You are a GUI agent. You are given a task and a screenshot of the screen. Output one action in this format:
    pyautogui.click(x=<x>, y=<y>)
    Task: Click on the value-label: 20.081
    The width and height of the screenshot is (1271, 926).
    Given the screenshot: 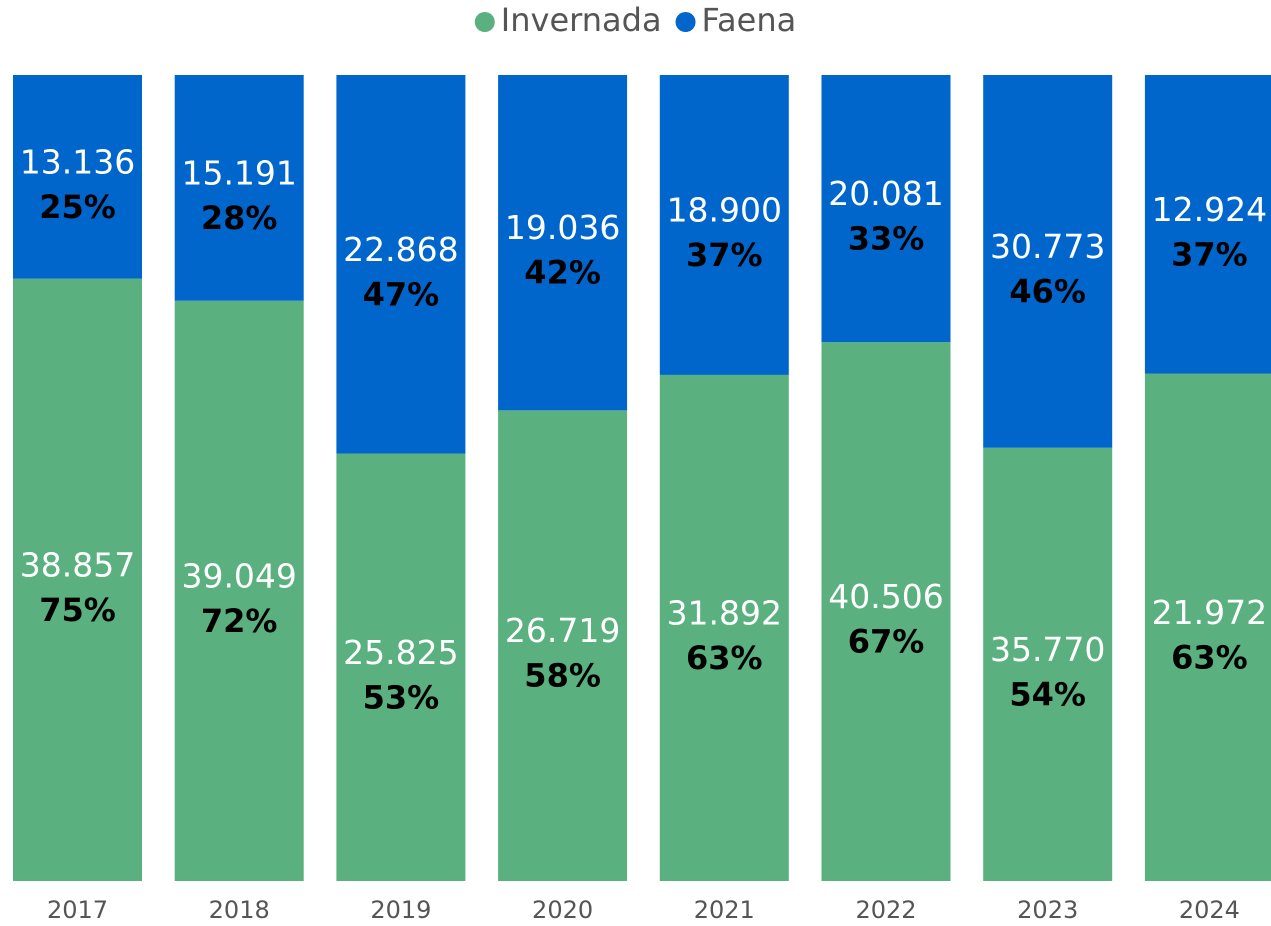 What is the action you would take?
    pyautogui.click(x=885, y=193)
    